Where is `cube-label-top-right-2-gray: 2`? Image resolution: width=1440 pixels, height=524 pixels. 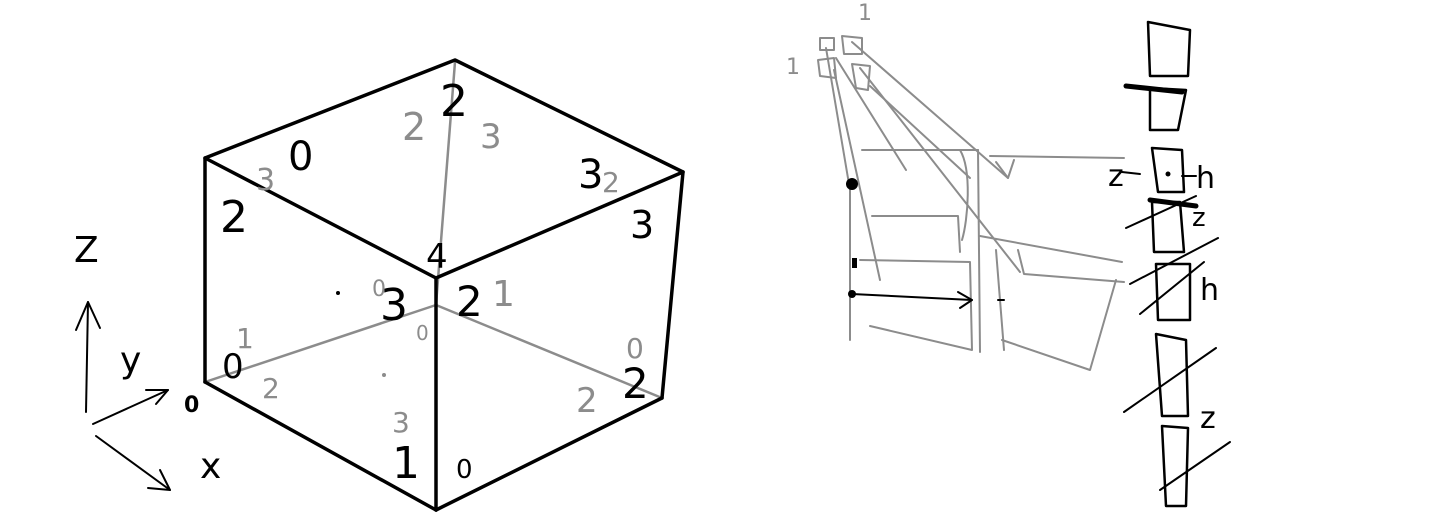
cube-label-top-right-2-gray: 2 is located at coordinates (611, 182).